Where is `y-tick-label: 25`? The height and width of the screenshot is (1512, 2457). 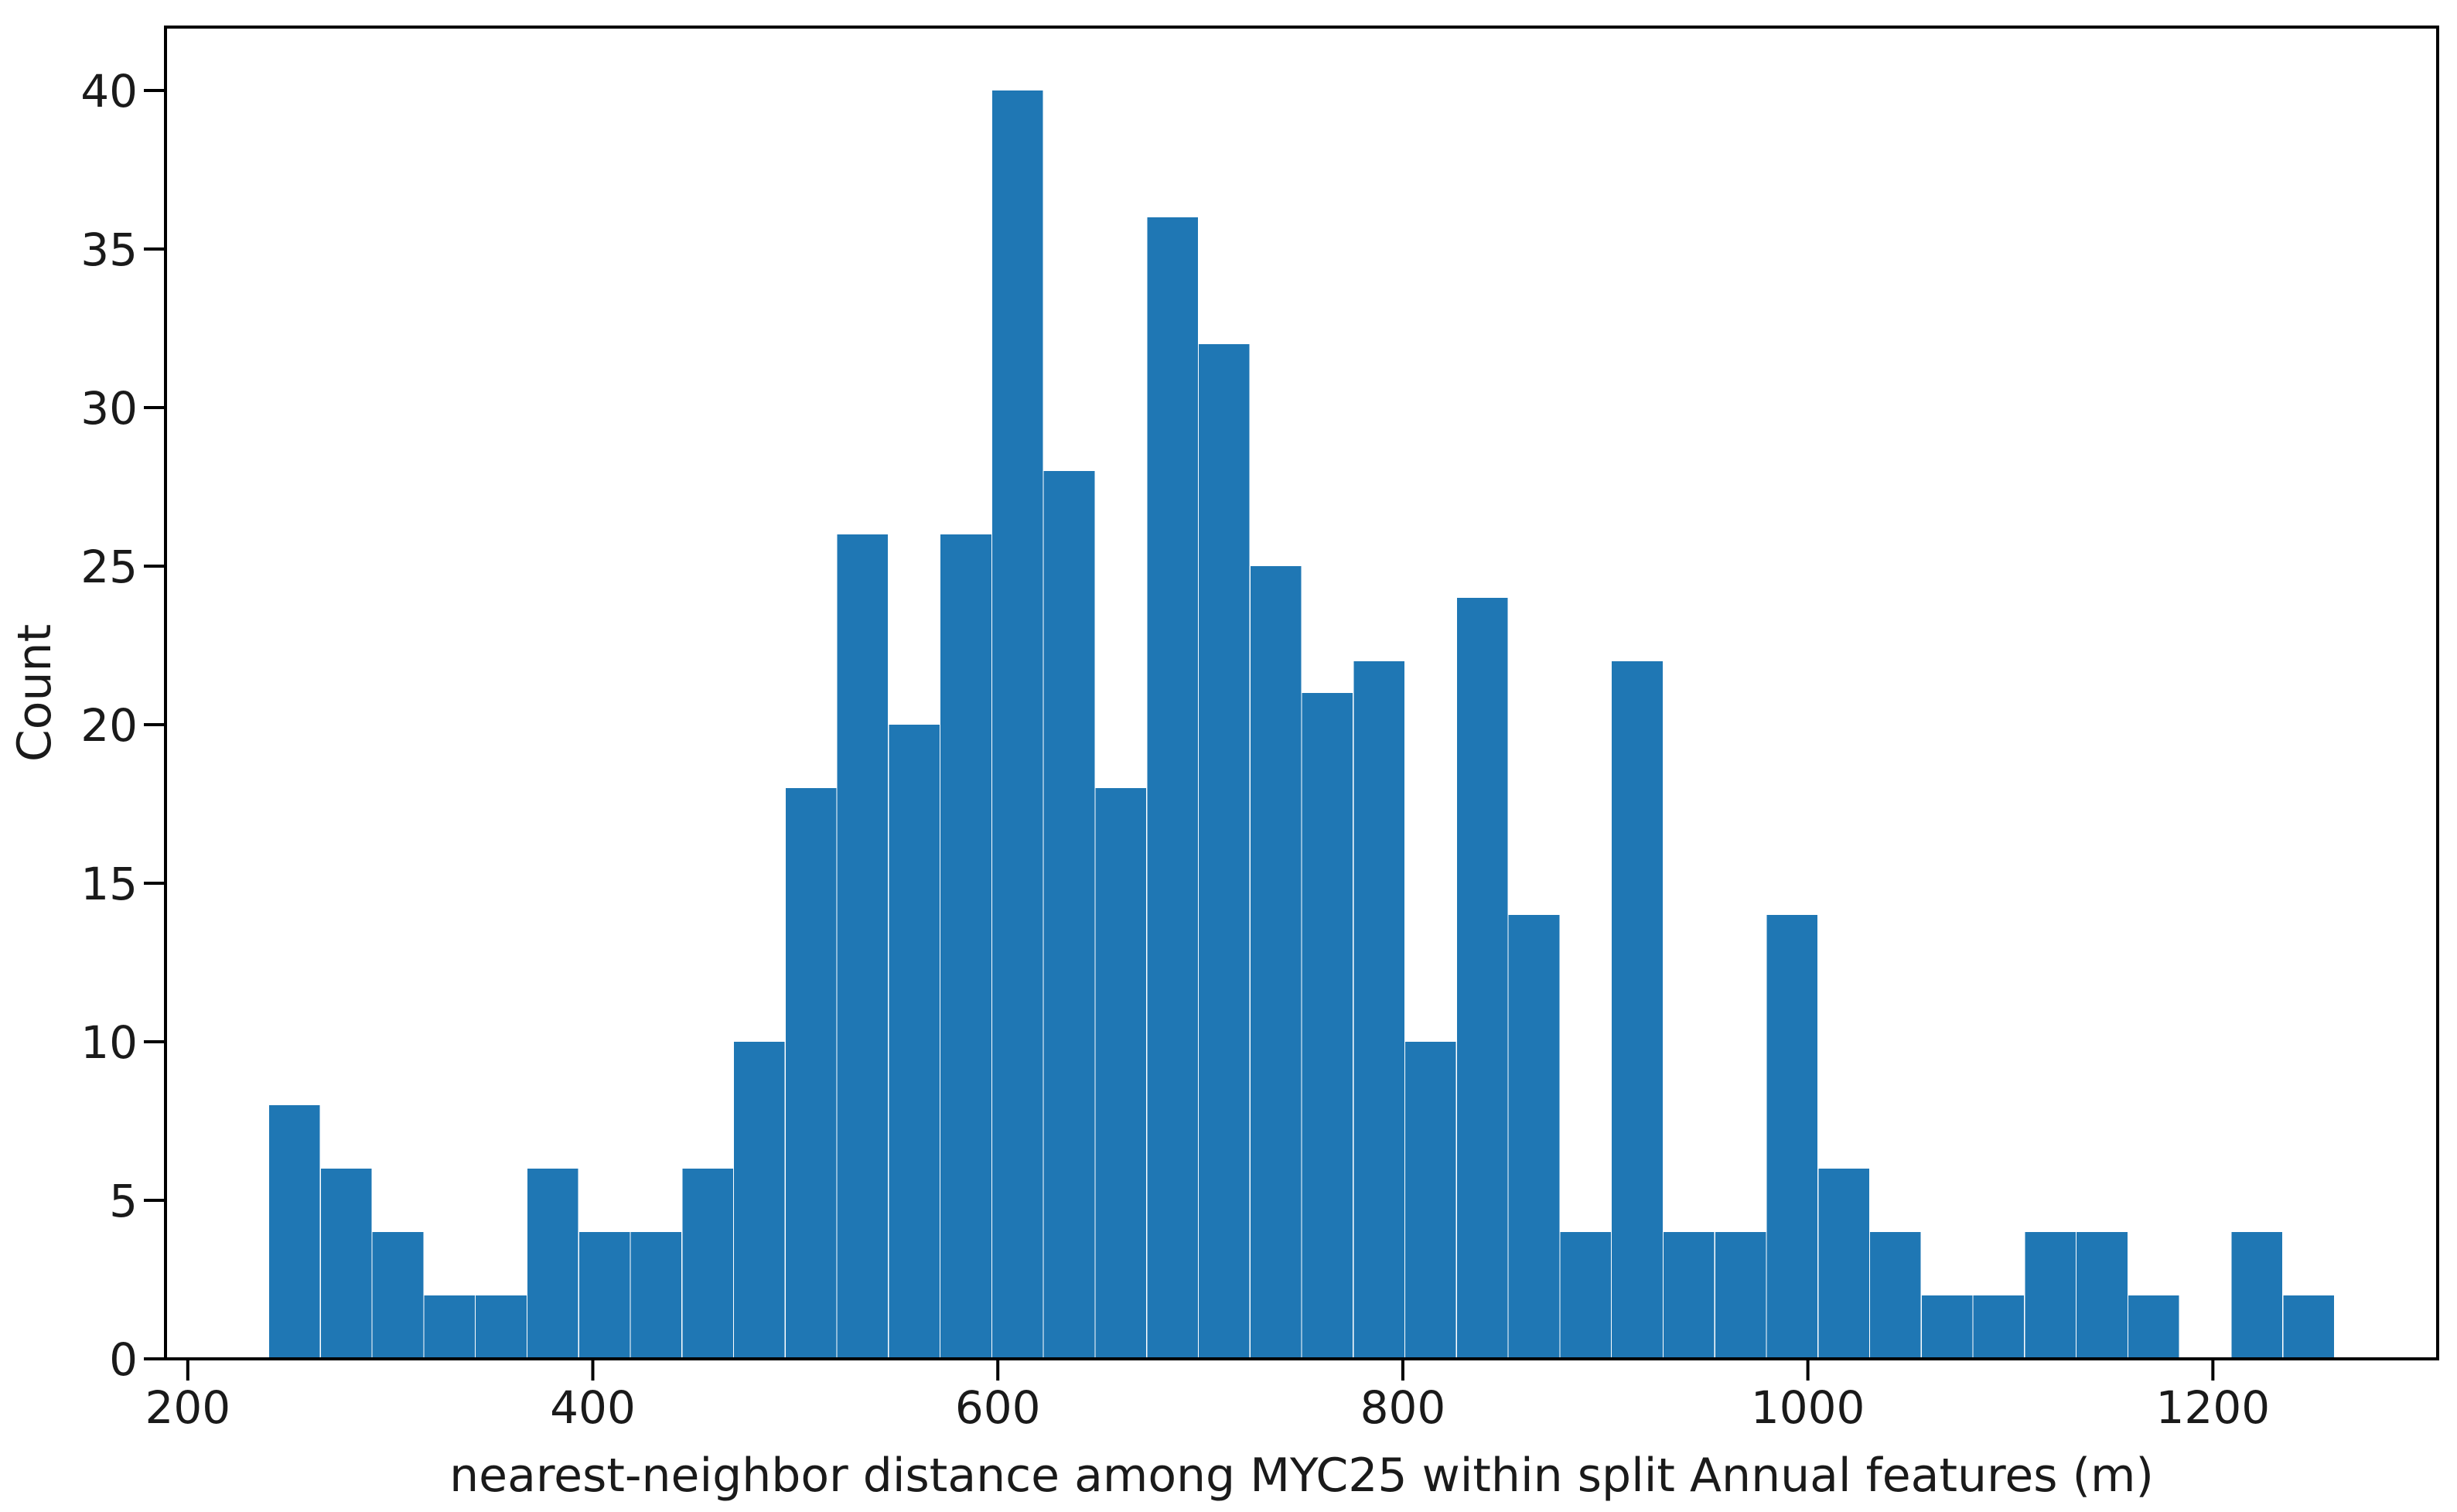 y-tick-label: 25 is located at coordinates (109, 567).